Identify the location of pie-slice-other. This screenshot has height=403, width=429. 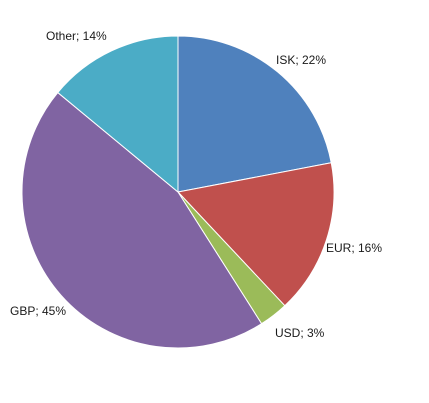
(118, 114).